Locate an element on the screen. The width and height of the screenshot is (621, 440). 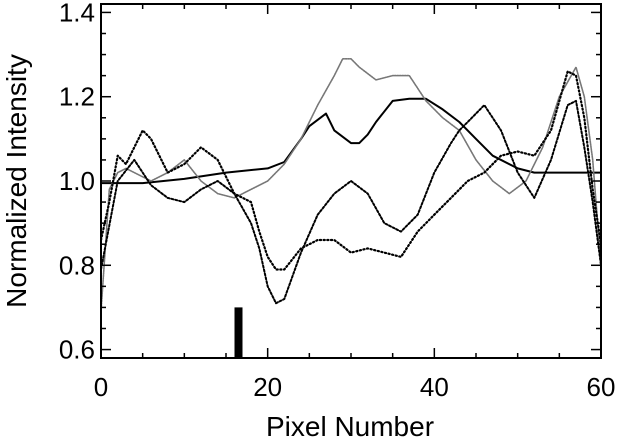
y-axis-title: Normalized Intensity is located at coordinates (16, 181).